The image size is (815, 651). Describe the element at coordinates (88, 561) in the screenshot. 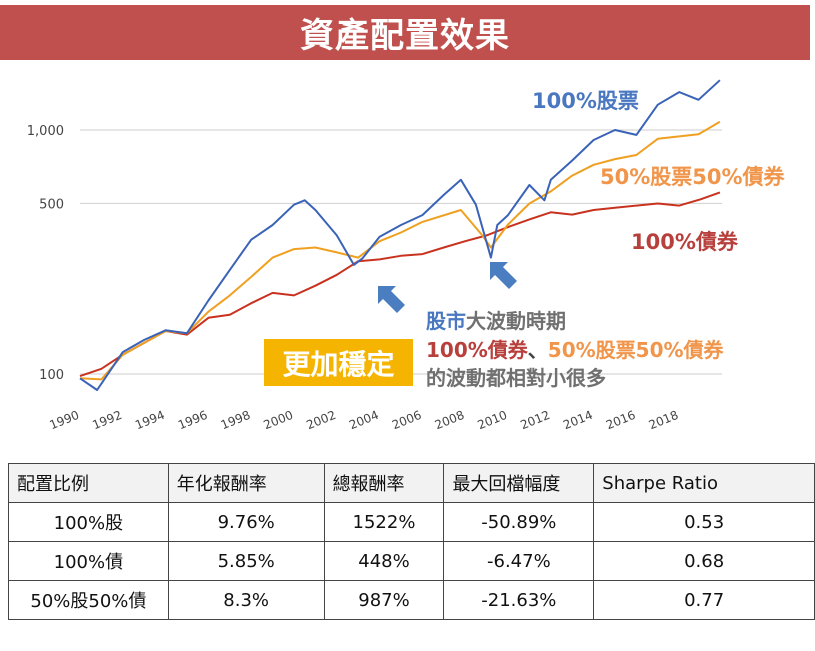

I see `cell: 100%債` at that location.